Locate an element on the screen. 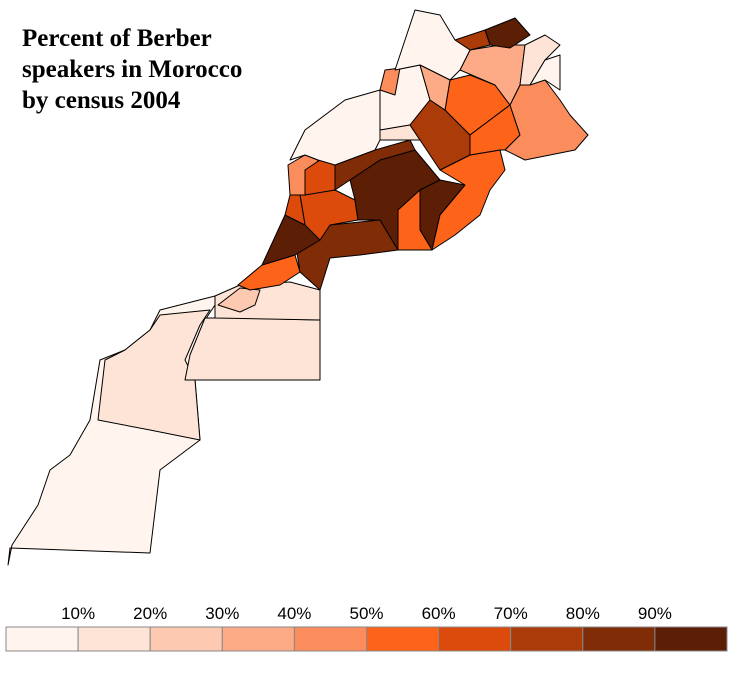 This screenshot has height=684, width=734. title-line: by census 2004 is located at coordinates (101, 100).